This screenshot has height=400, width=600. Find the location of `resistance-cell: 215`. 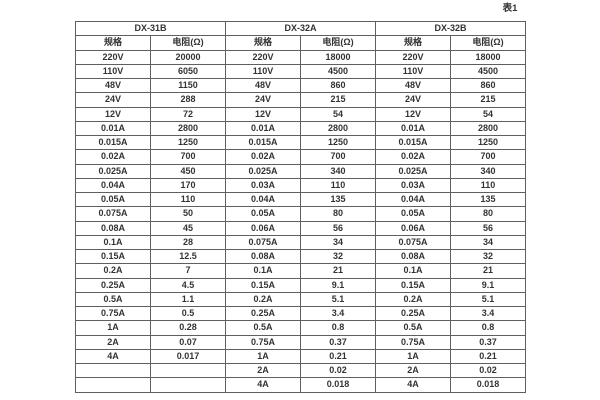

resistance-cell: 215 is located at coordinates (488, 100).